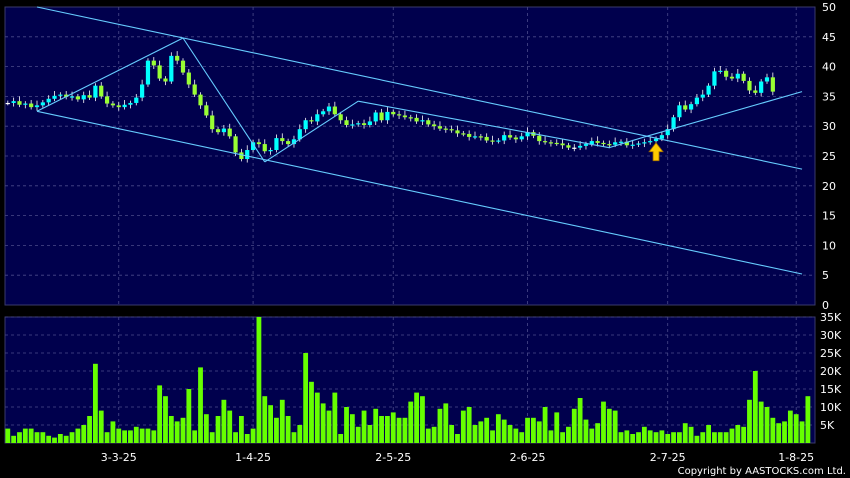  What do you see at coordinates (119, 457) in the screenshot?
I see `x-tick-label: 3-3-25` at bounding box center [119, 457].